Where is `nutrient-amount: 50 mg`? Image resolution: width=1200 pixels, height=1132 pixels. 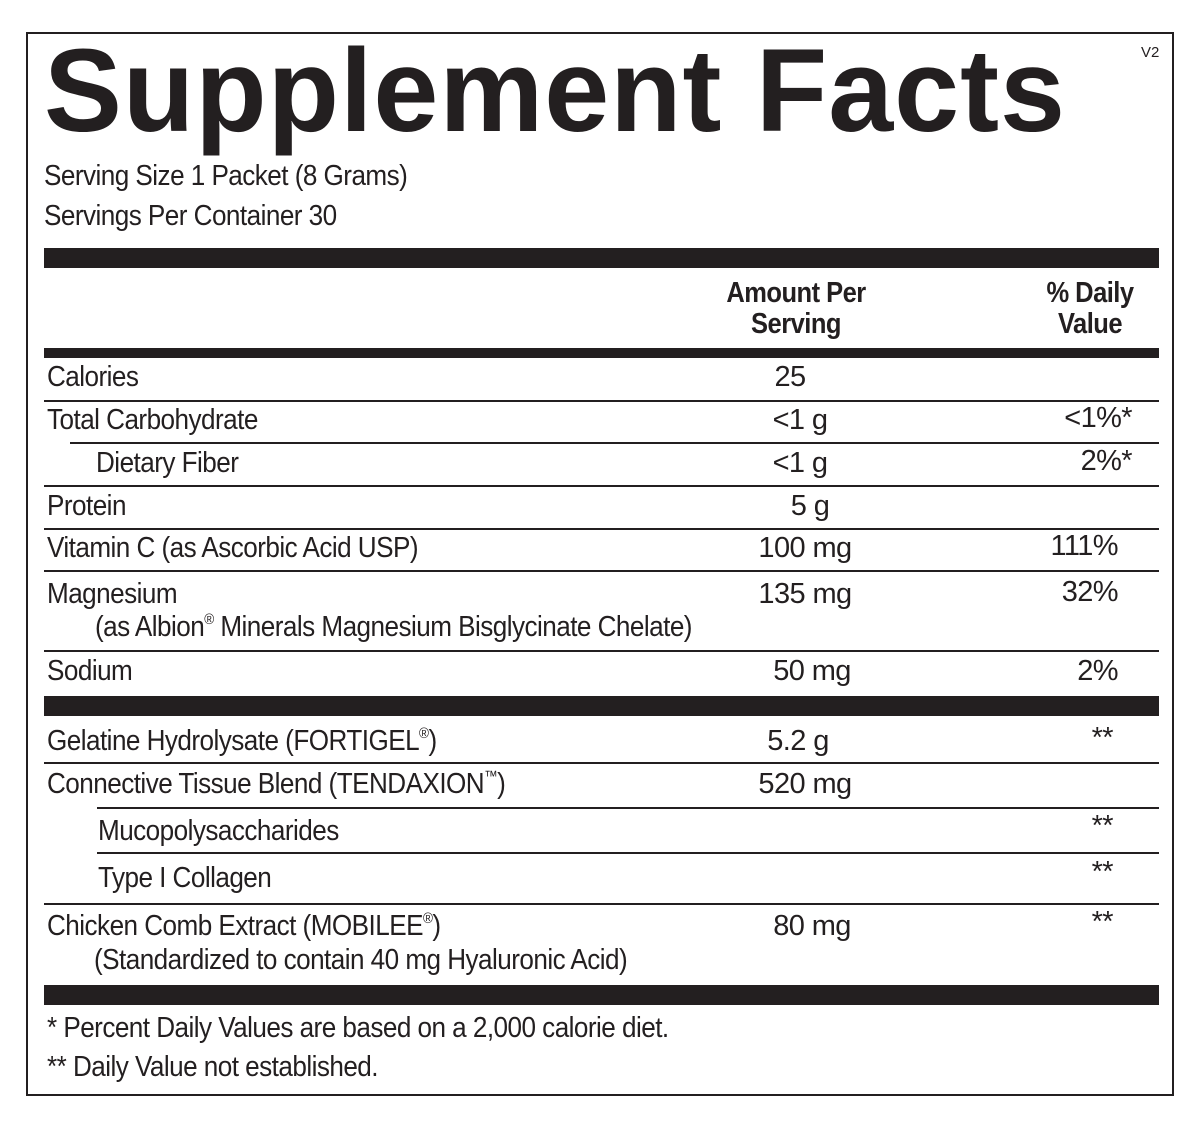 nutrient-amount: 50 mg is located at coordinates (812, 671).